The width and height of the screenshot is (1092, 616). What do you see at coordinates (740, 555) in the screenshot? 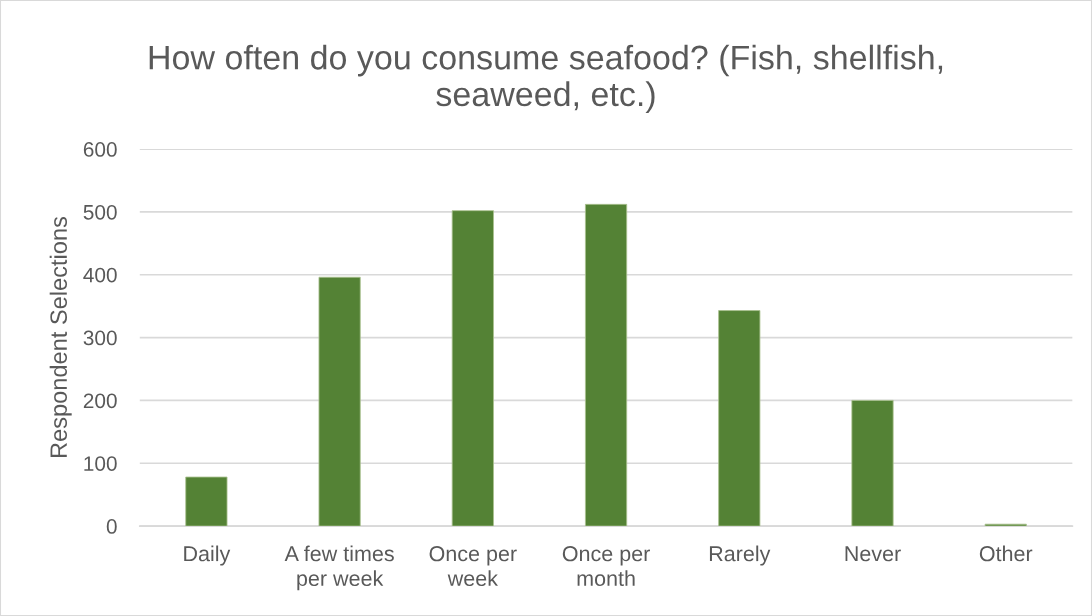
I see `x-tick-label: Rarely` at bounding box center [740, 555].